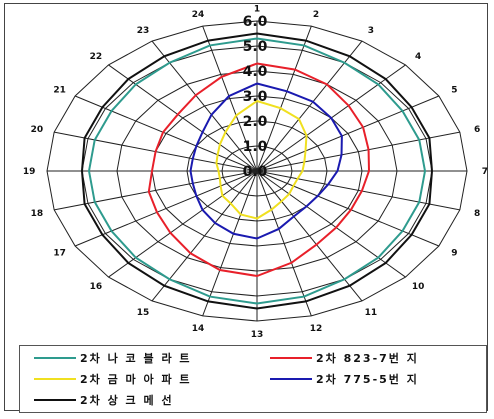 The width and height of the screenshot is (494, 419). I want to click on angle-label: 18, so click(37, 214).